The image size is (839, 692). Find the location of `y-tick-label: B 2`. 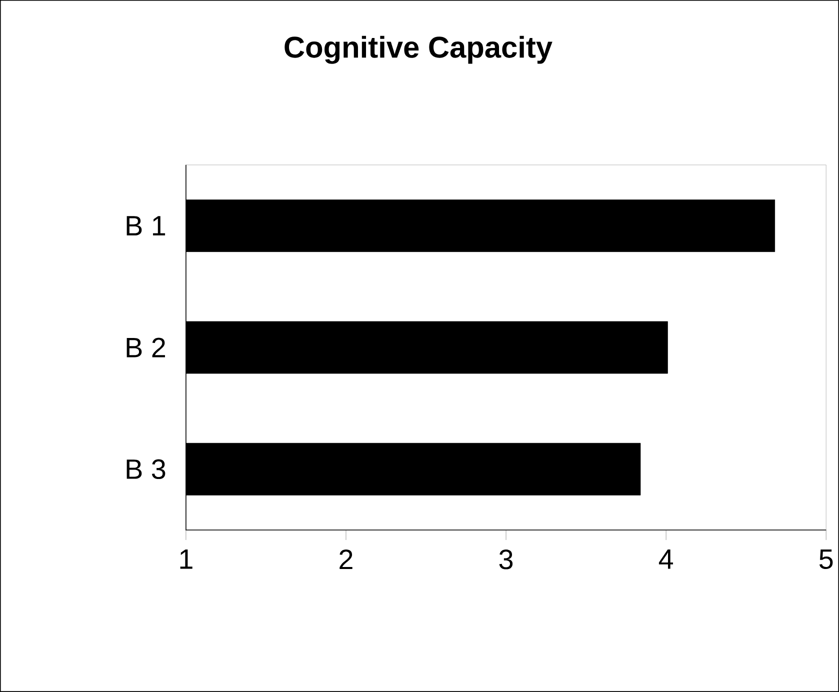

y-tick-label: B 2 is located at coordinates (145, 348).